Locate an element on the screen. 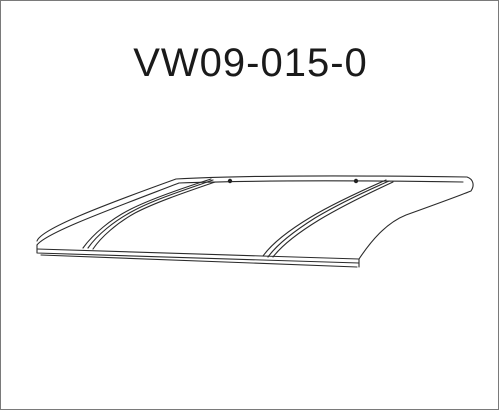 Image resolution: width=499 pixels, height=411 pixels. left-stripe-line is located at coordinates (150, 214).